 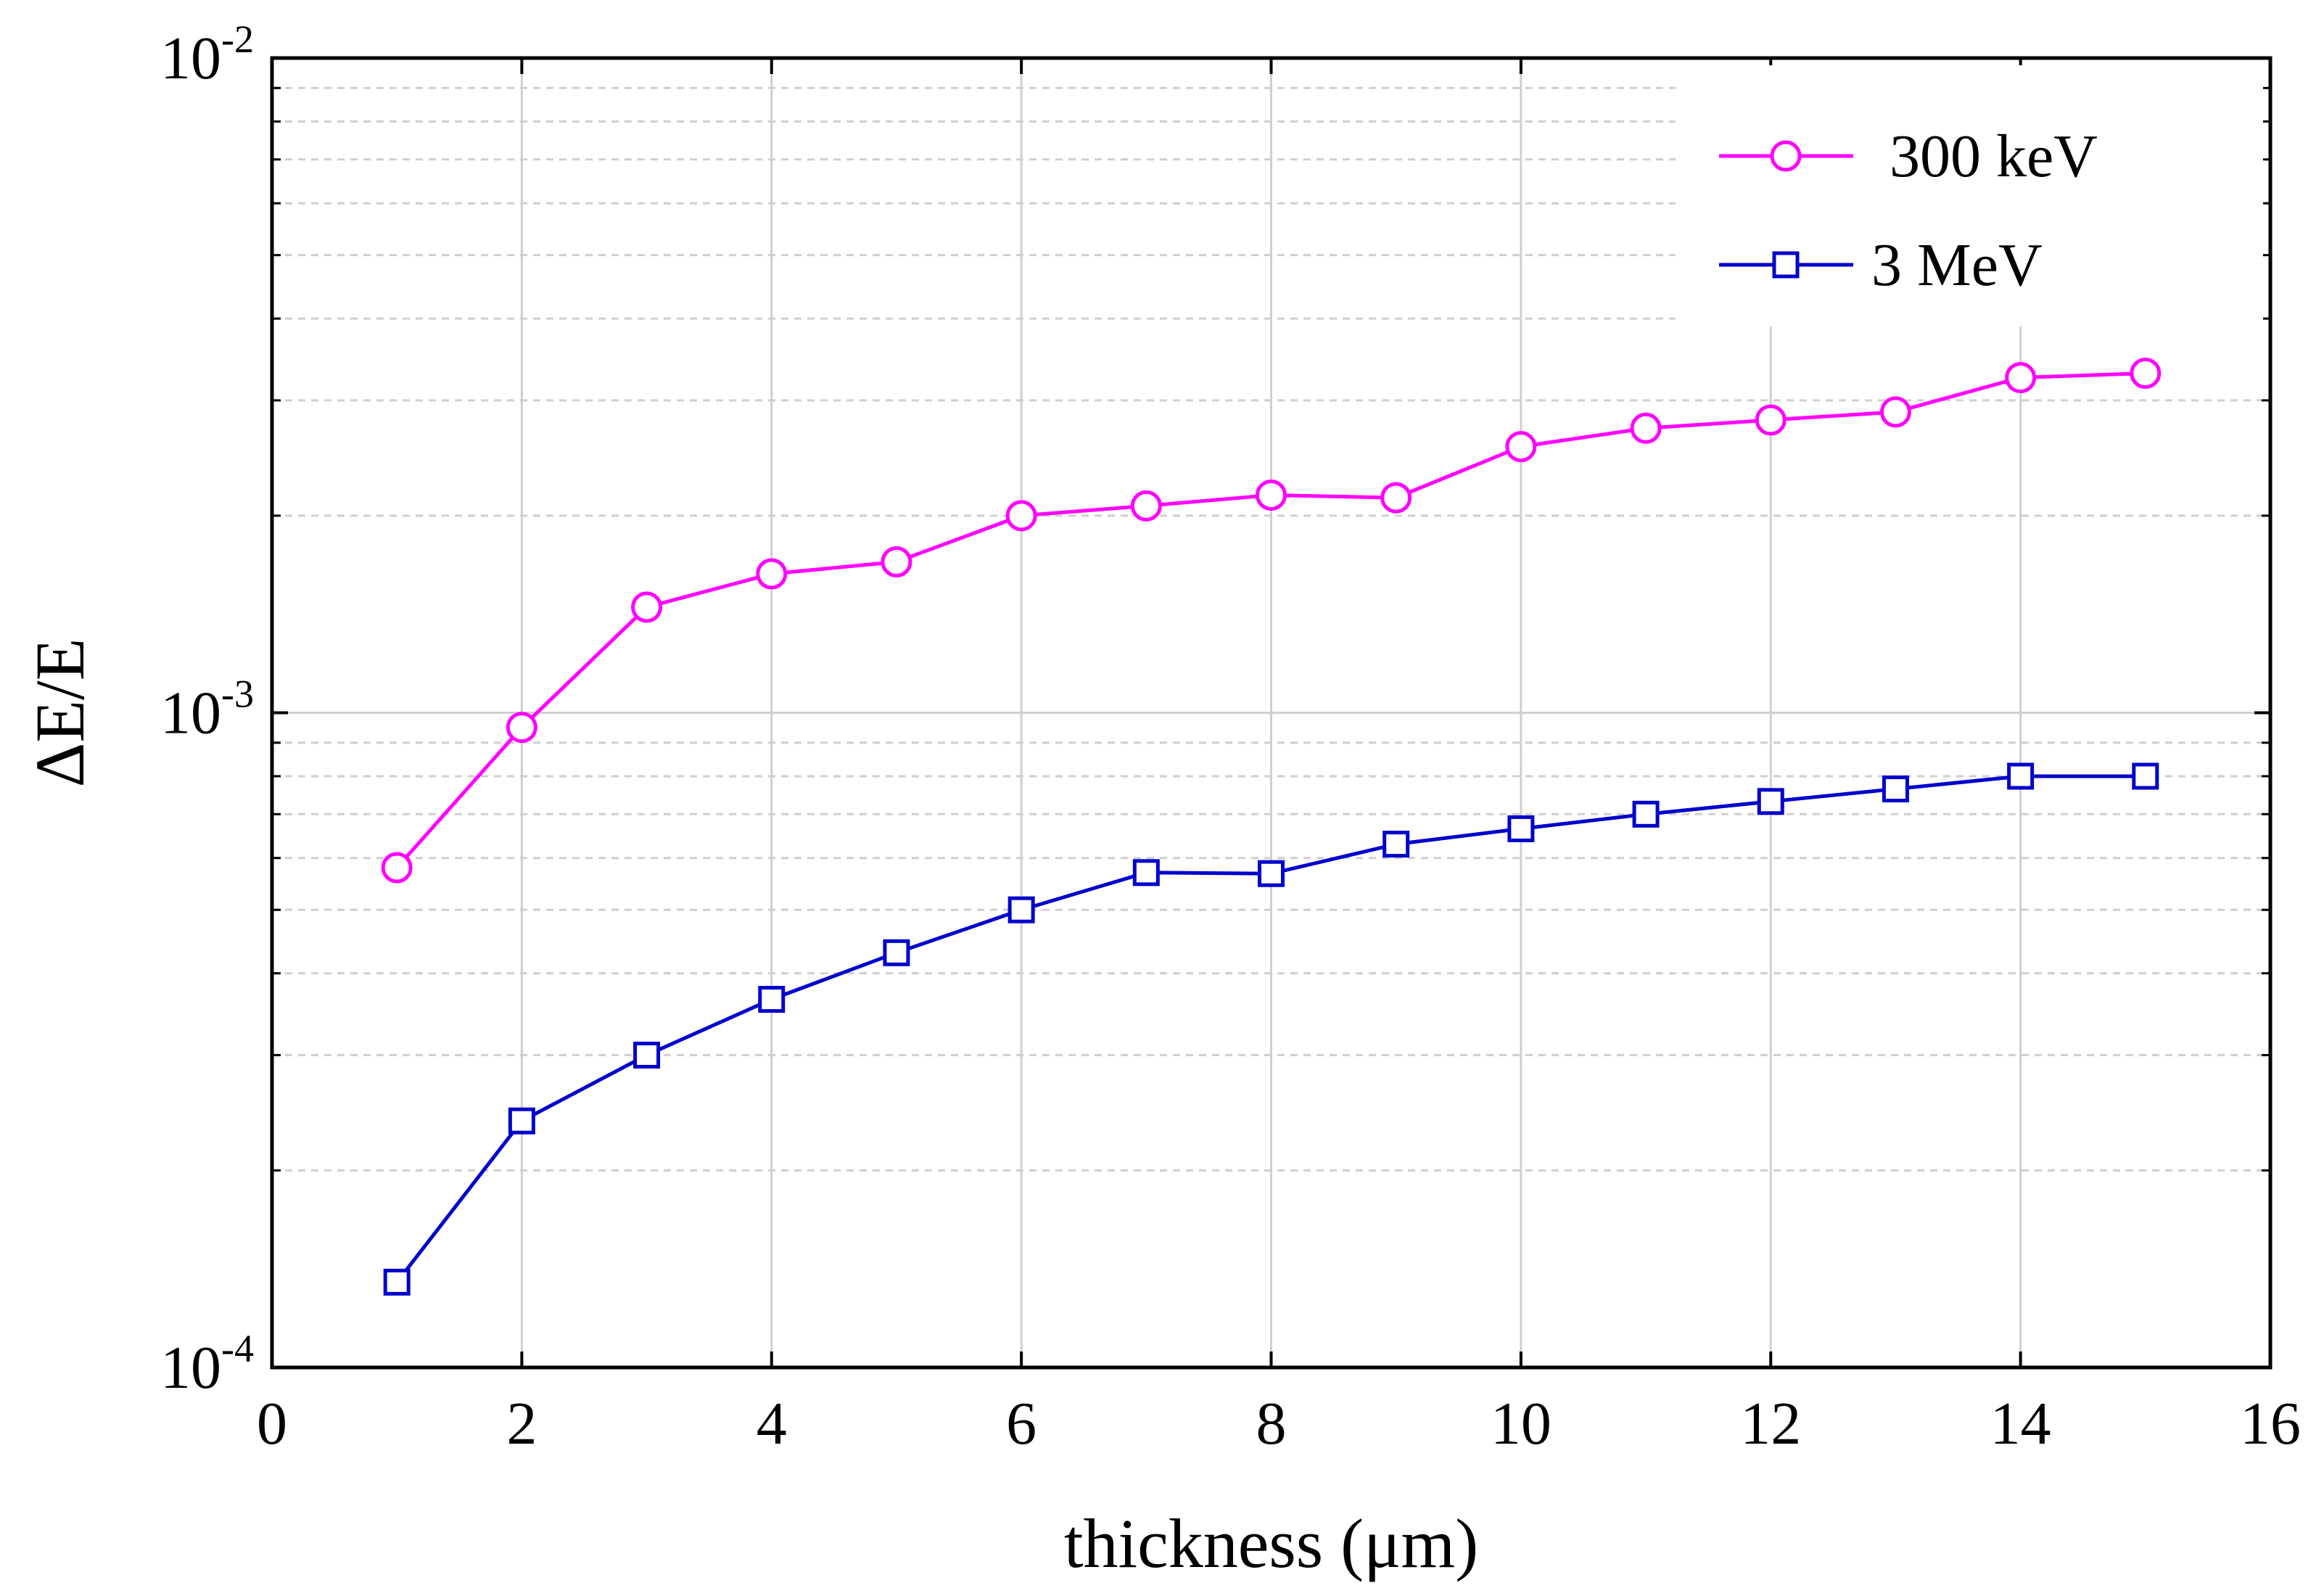 What do you see at coordinates (1770, 1423) in the screenshot?
I see `x-tick-label: 12` at bounding box center [1770, 1423].